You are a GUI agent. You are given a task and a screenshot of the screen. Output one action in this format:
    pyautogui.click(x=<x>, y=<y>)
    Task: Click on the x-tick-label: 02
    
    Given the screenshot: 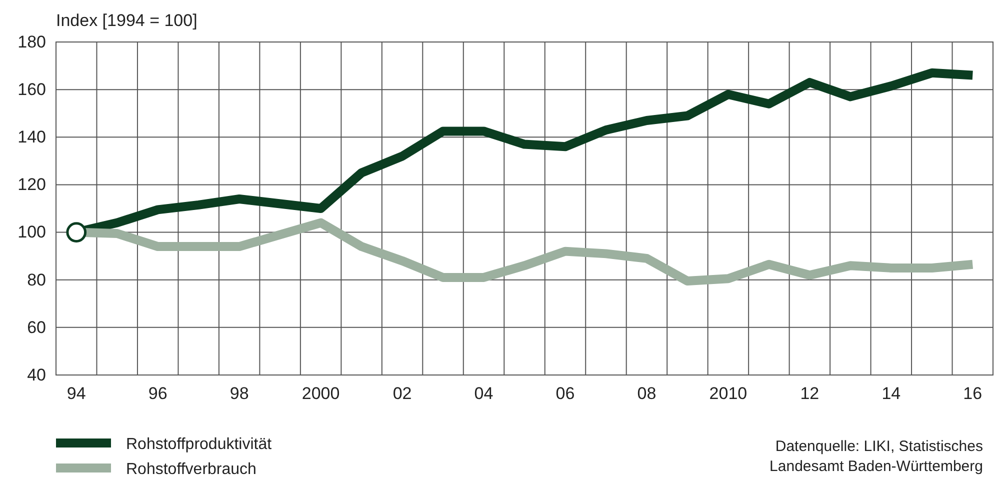 What is the action you would take?
    pyautogui.click(x=402, y=394)
    